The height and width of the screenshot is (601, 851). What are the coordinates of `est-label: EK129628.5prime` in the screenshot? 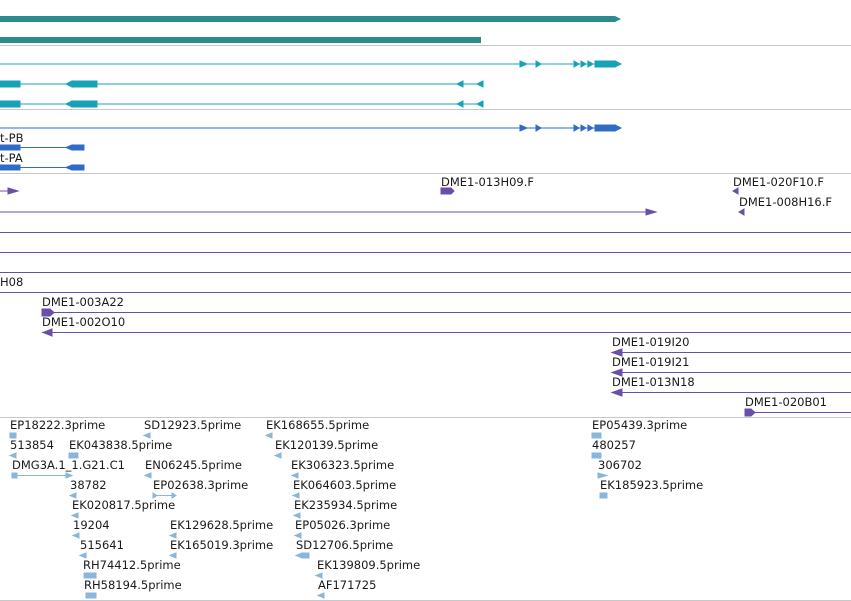 It's located at (221, 525).